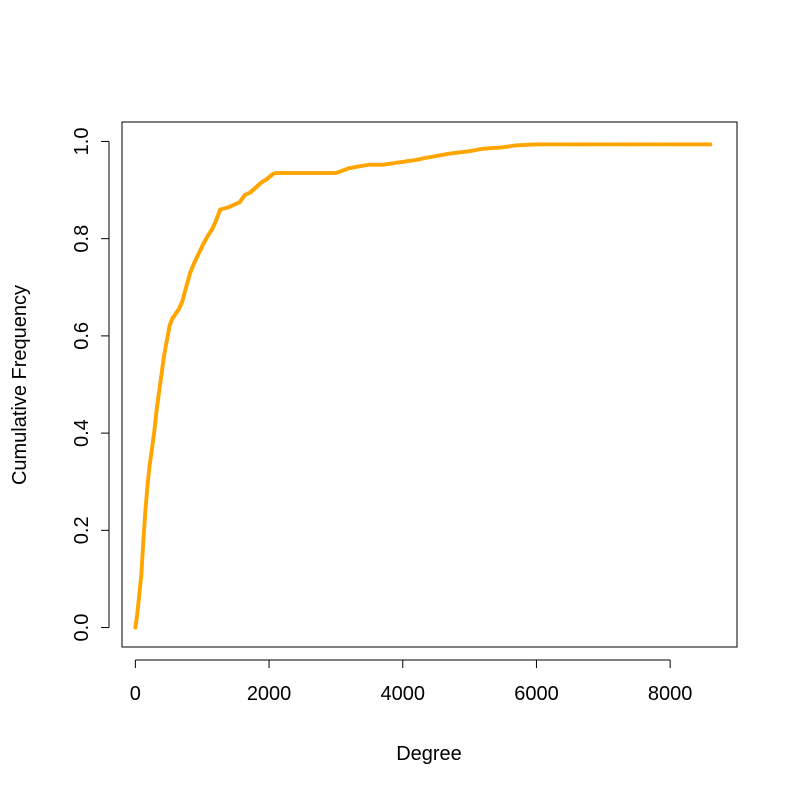 Image resolution: width=800 pixels, height=800 pixels. Describe the element at coordinates (90, 385) in the screenshot. I see `y-axis: 0.0 0.2 0.4 0.6 0.8 1.0` at that location.